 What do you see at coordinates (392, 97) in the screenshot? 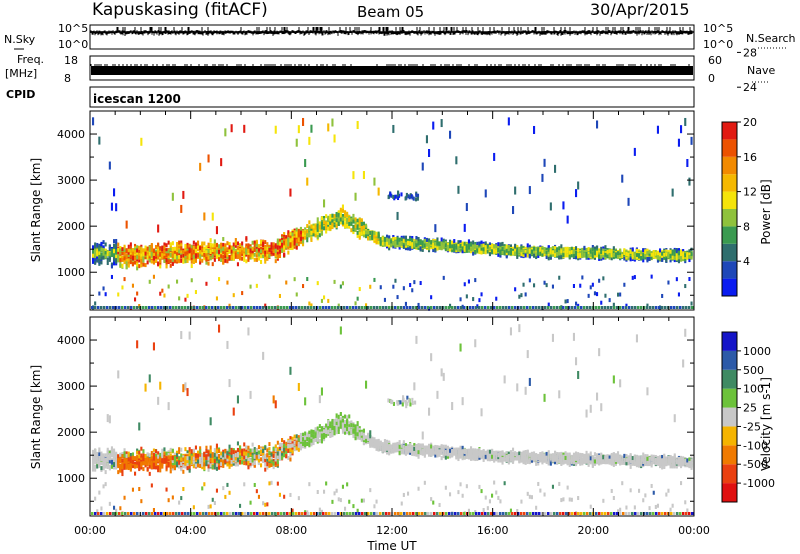
I see `cpid-frame` at bounding box center [392, 97].